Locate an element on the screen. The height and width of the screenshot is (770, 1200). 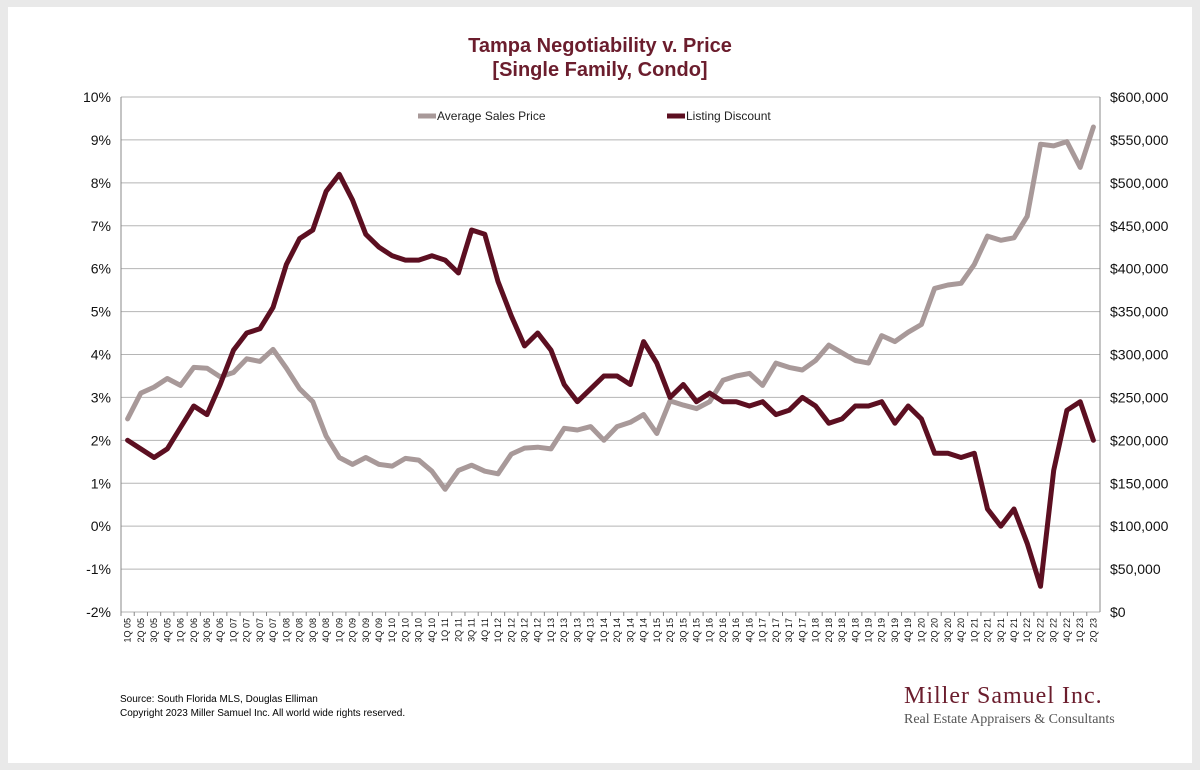
x-tick-label: 3Q 06 is located at coordinates (207, 630).